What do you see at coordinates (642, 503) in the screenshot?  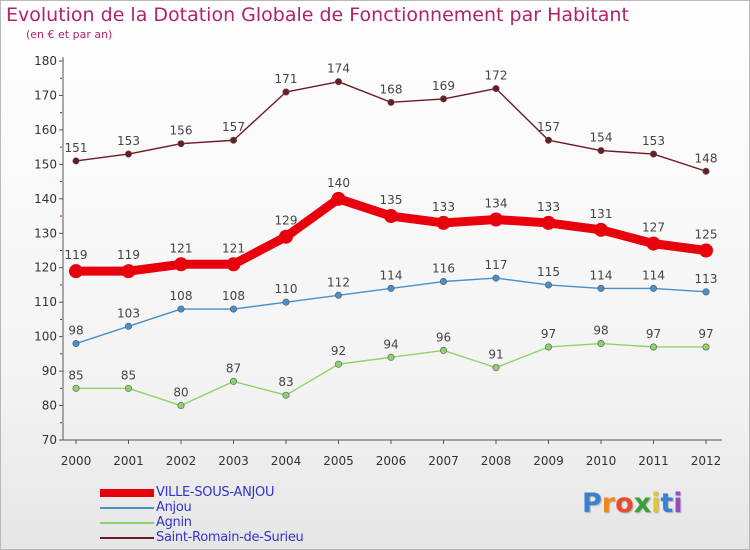 I see `logo-letter: x` at bounding box center [642, 503].